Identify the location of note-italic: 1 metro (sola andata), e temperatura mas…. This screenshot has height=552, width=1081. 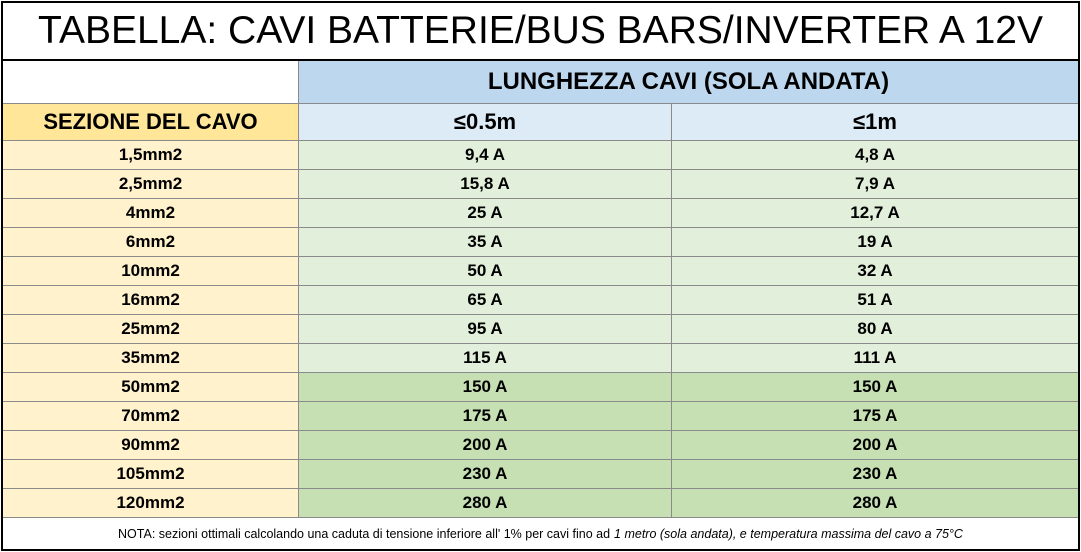
(788, 533).